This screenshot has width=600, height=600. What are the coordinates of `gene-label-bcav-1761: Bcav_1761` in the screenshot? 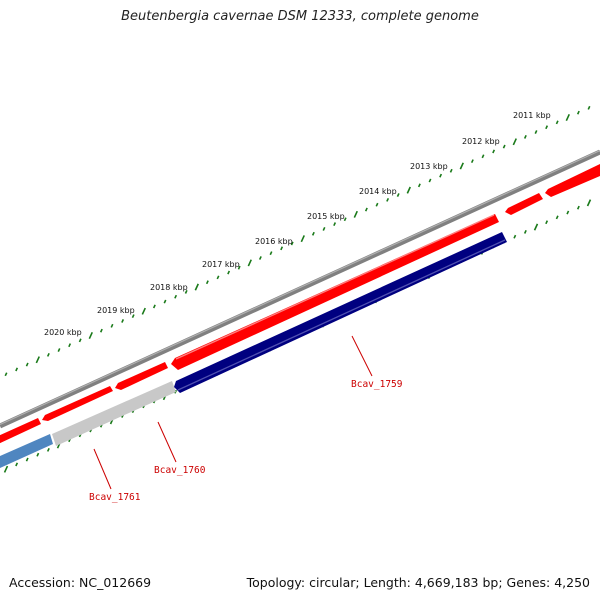 It's located at (115, 497).